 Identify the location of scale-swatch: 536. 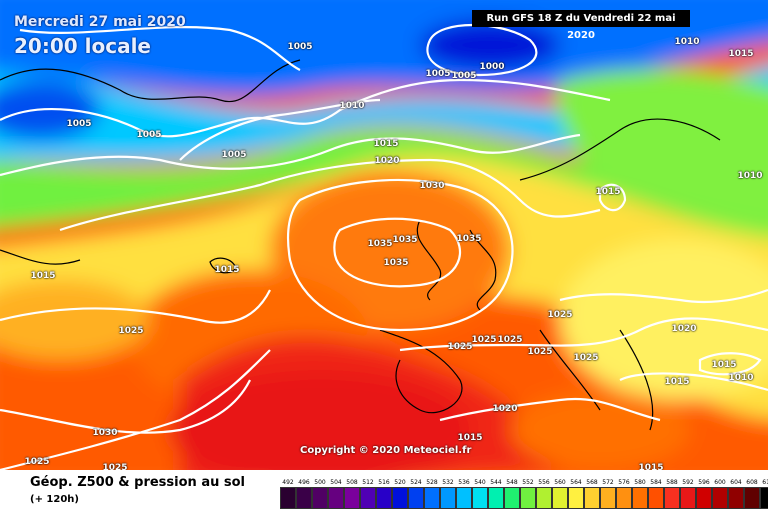
(464, 493).